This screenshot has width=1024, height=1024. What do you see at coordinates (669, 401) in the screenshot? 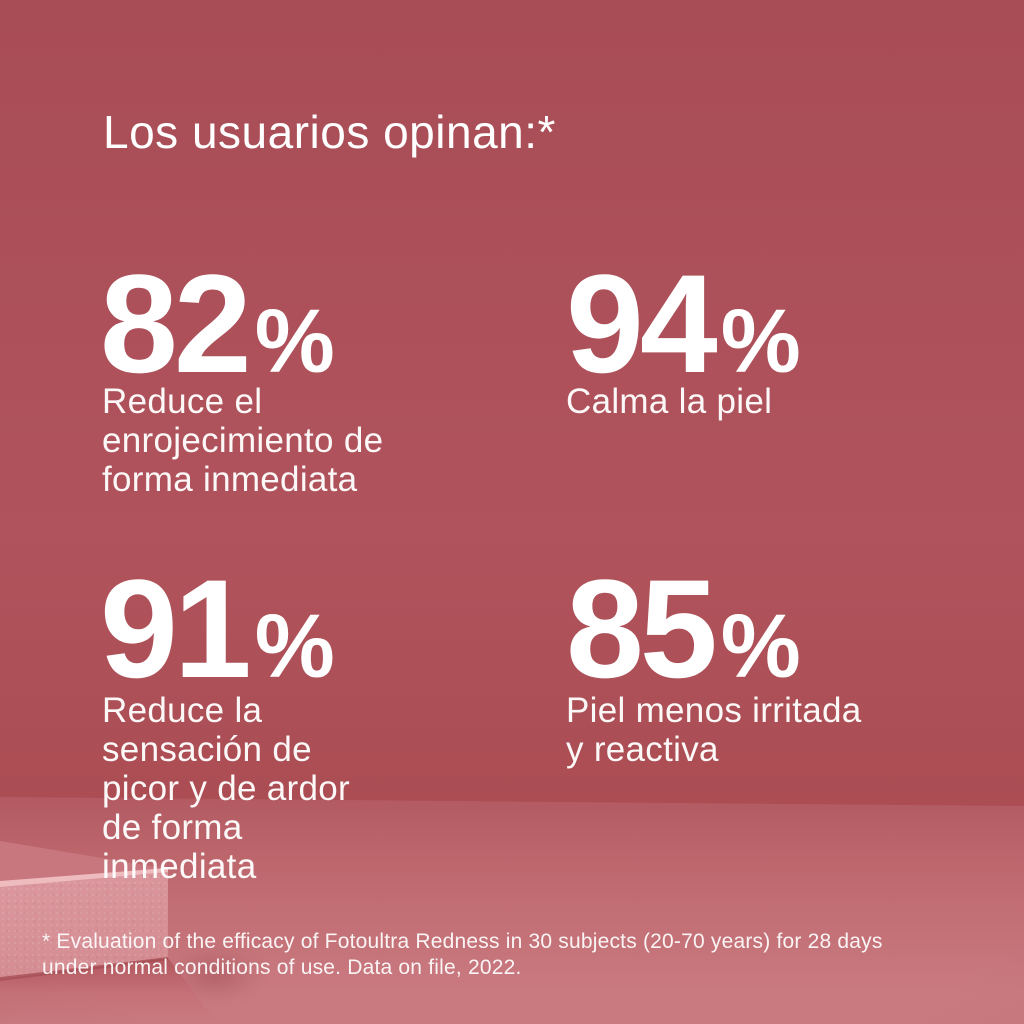
I see `stat-caption: Calma la piel` at bounding box center [669, 401].